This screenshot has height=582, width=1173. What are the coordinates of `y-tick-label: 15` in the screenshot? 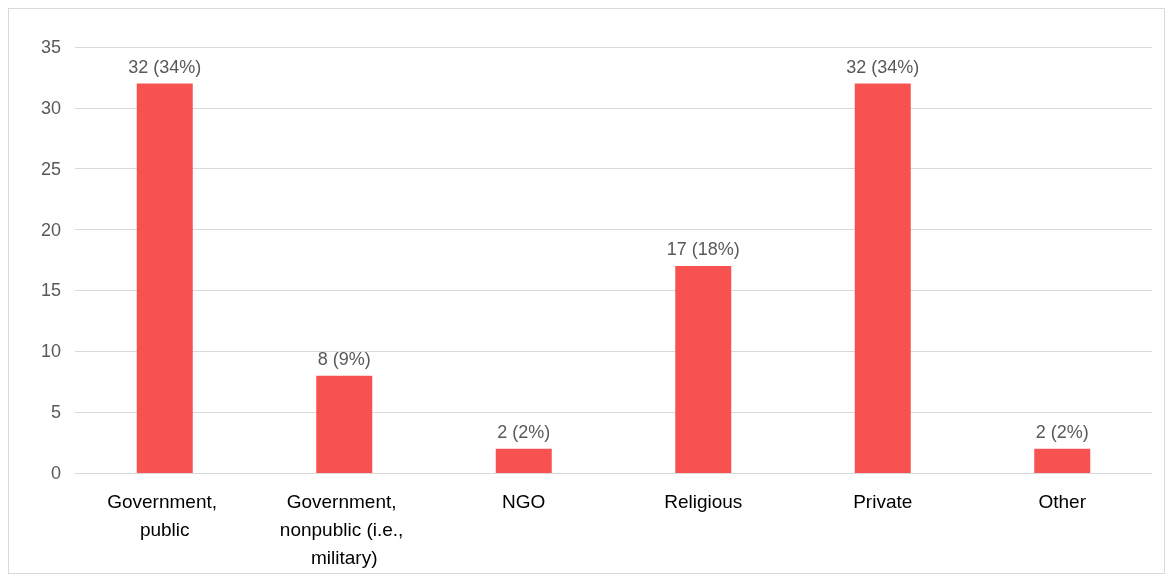 It's located at (50, 290).